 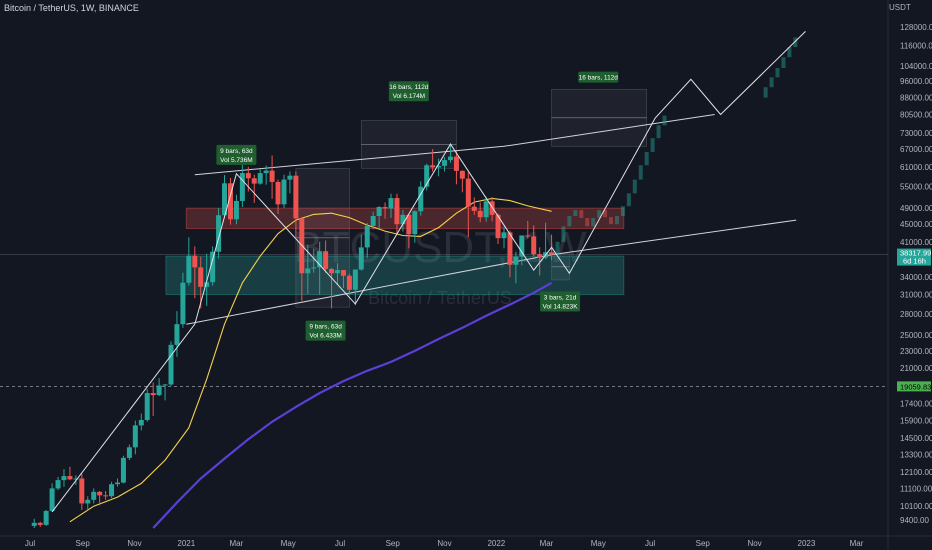 What do you see at coordinates (186, 543) in the screenshot?
I see `x-tick-label: 2021` at bounding box center [186, 543].